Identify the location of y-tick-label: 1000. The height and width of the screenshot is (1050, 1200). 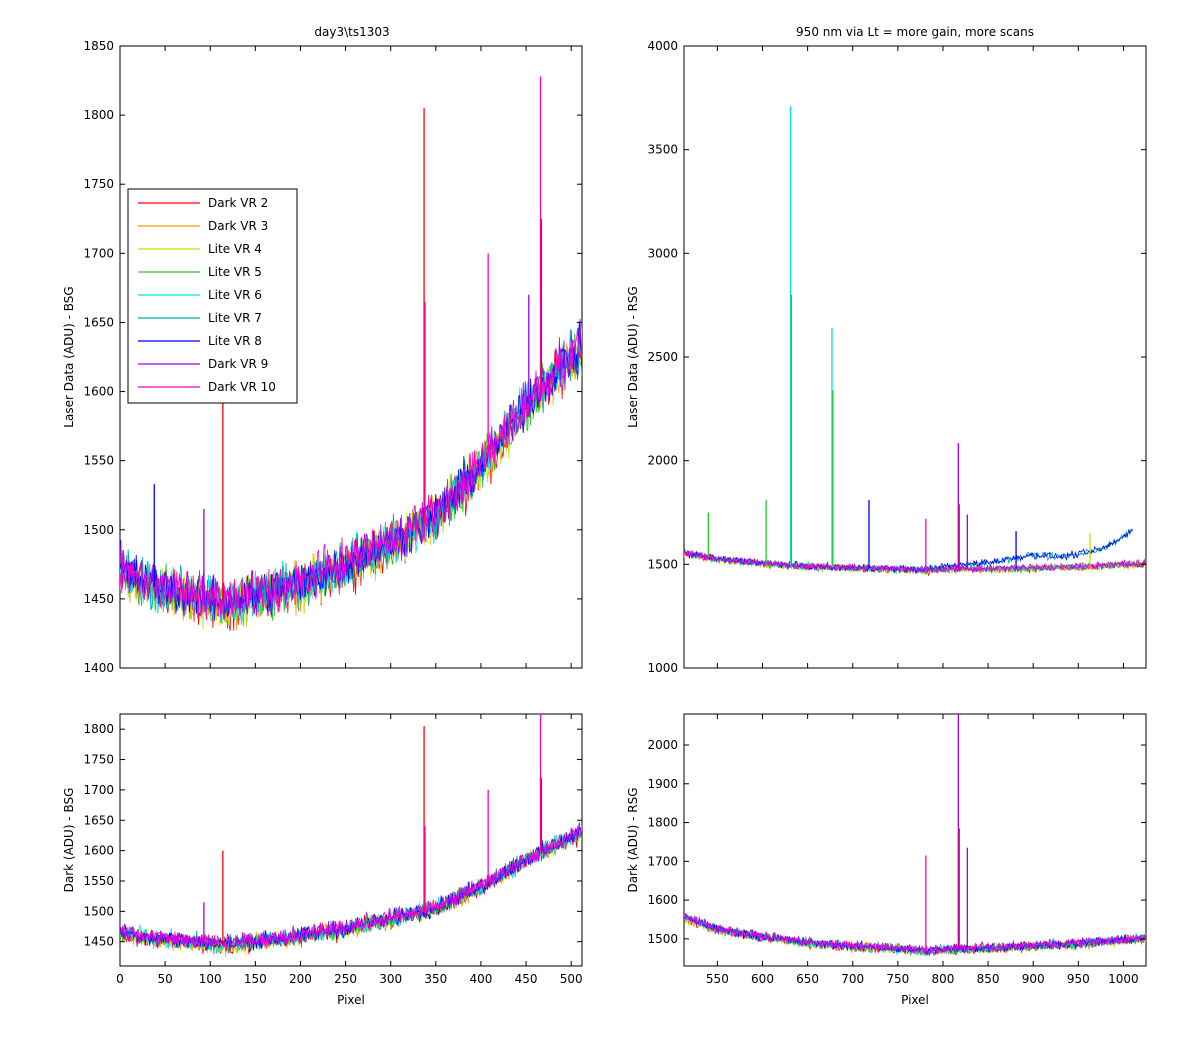
(662, 668).